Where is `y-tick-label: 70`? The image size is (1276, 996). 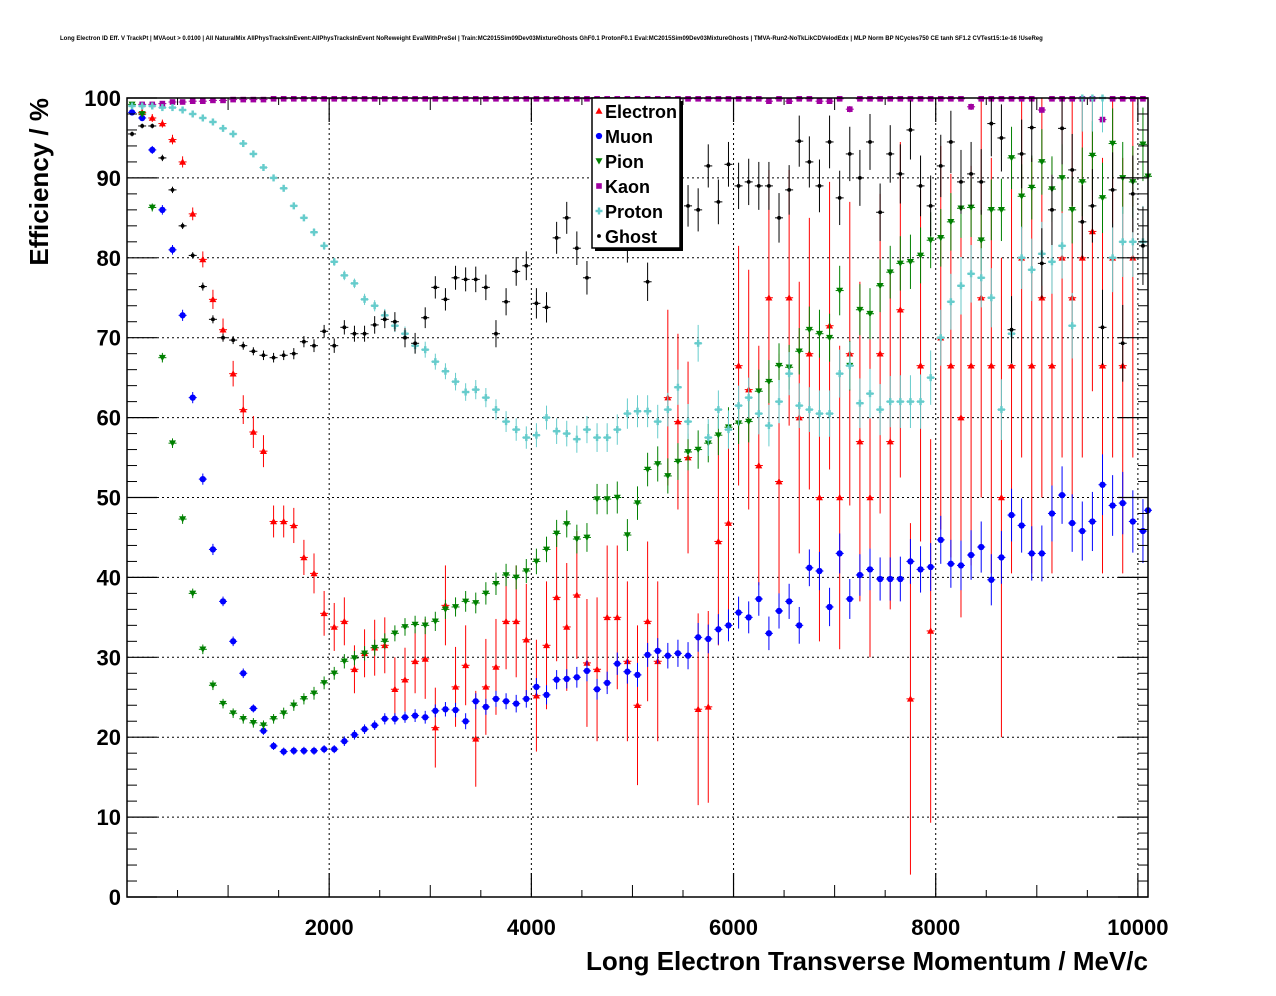
y-tick-label: 70 is located at coordinates (109, 338).